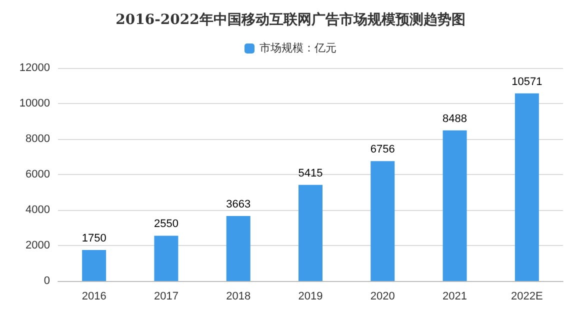 Image resolution: width=581 pixels, height=331 pixels. What do you see at coordinates (238, 204) in the screenshot?
I see `data-label: 3663` at bounding box center [238, 204].